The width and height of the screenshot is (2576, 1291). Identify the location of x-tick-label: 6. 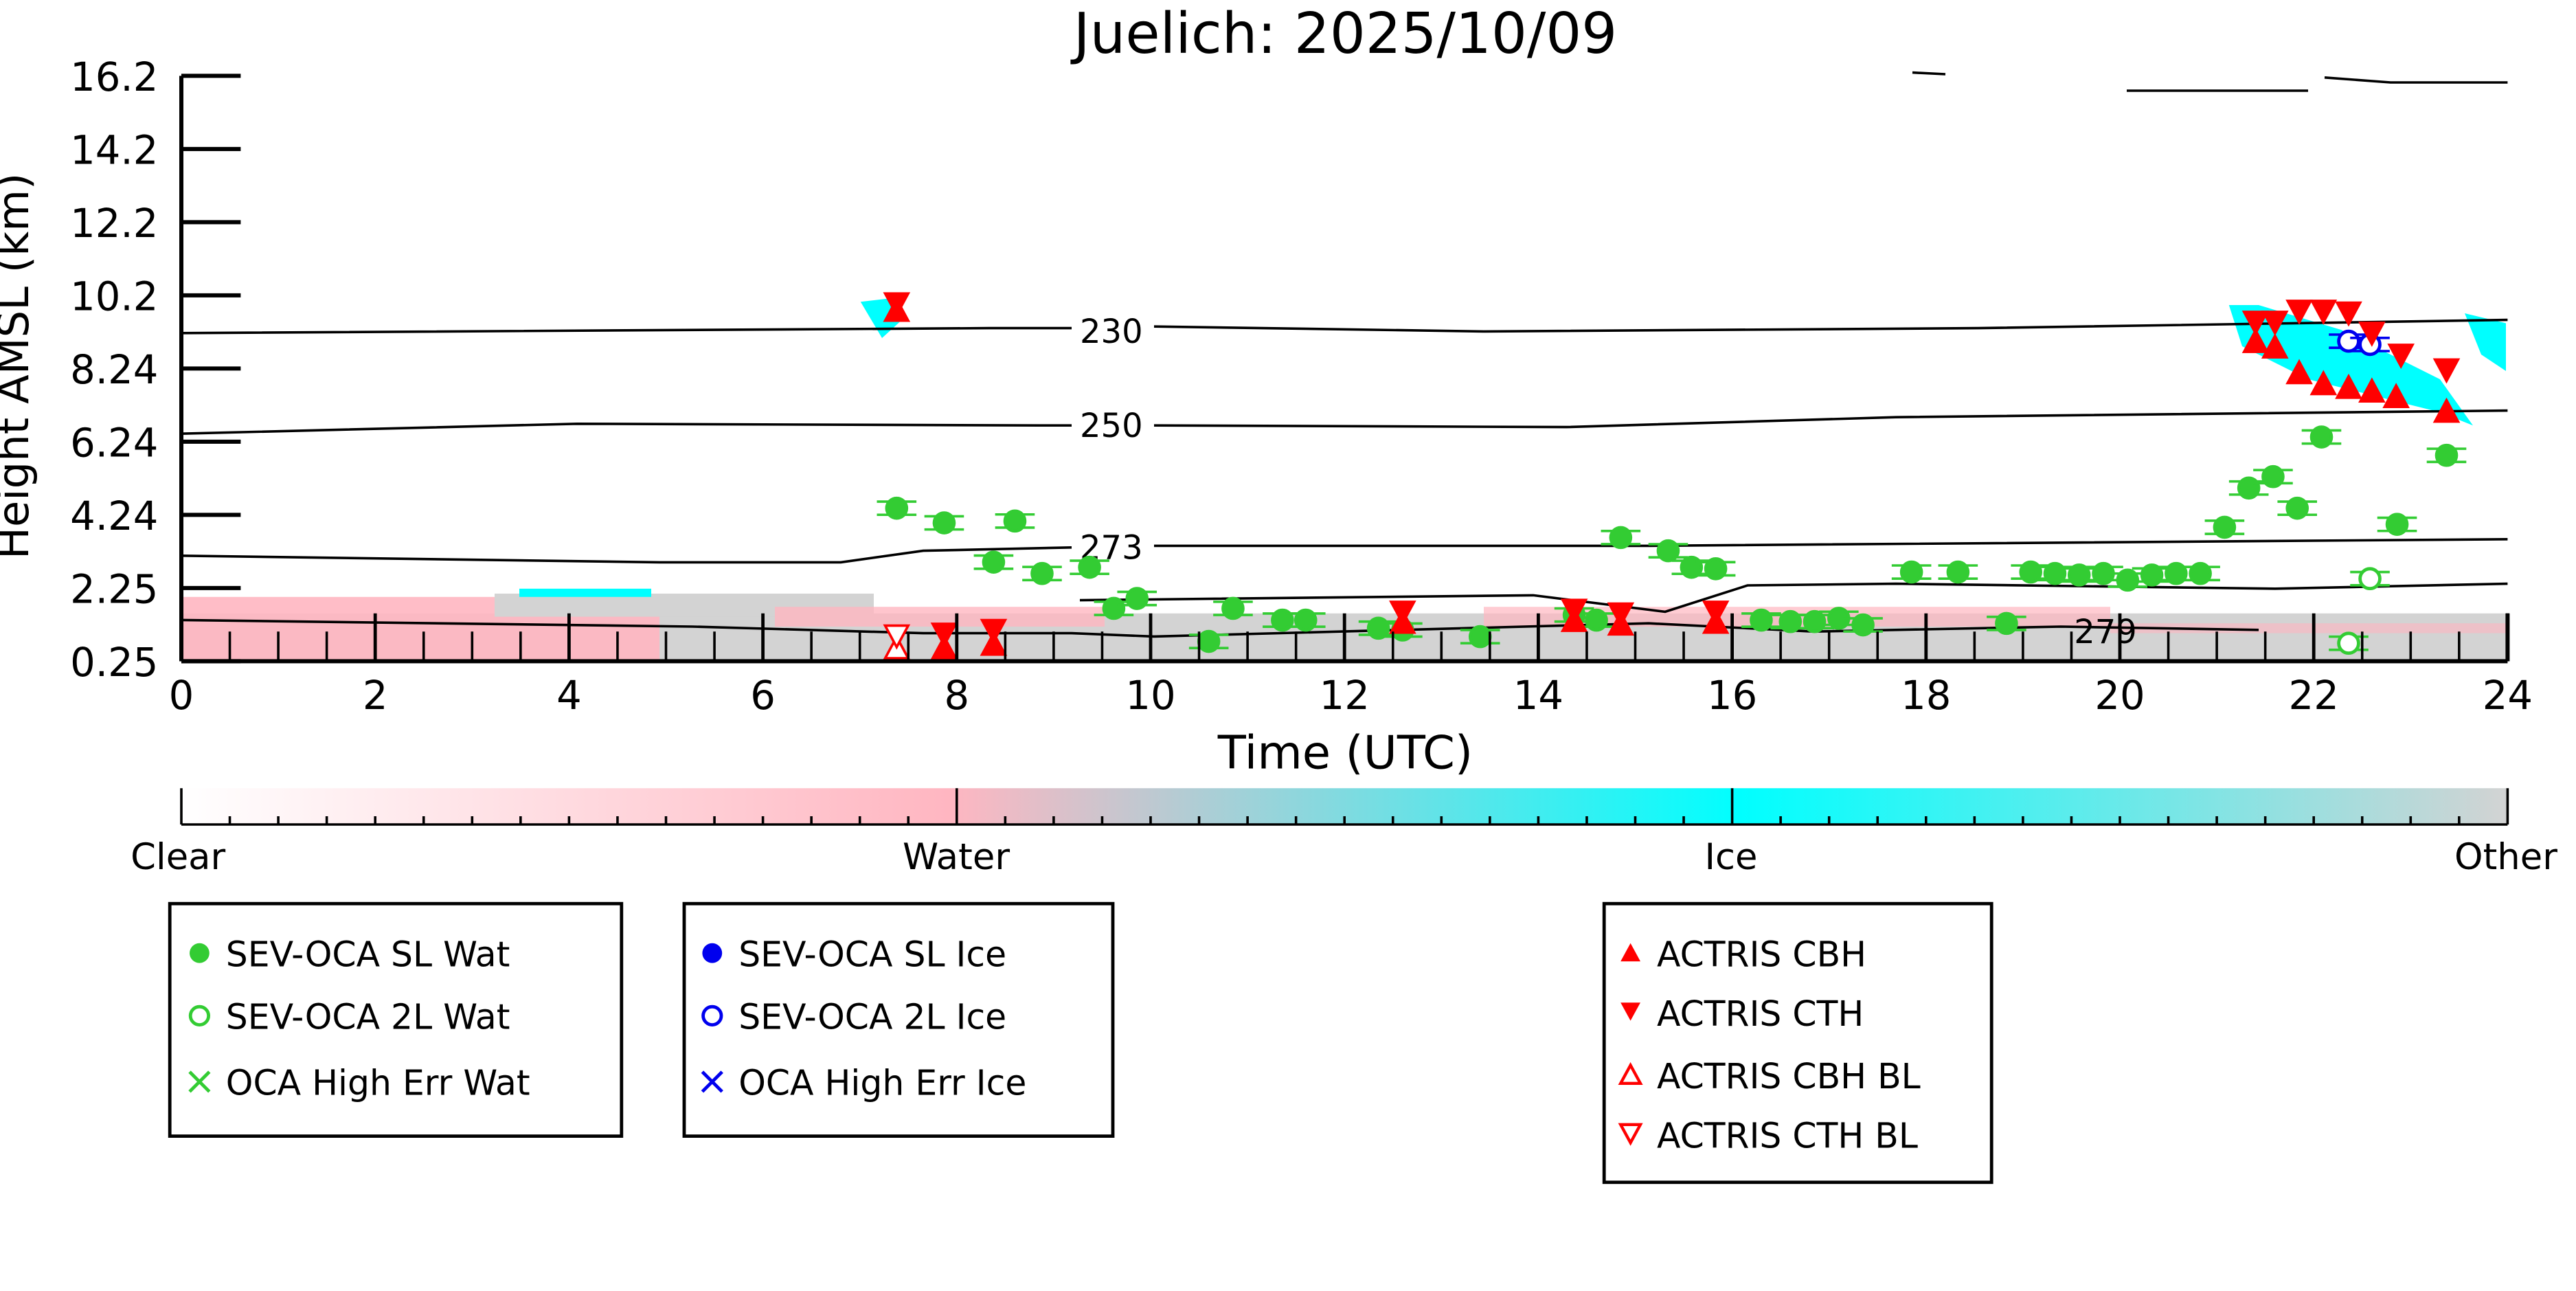
(763, 696).